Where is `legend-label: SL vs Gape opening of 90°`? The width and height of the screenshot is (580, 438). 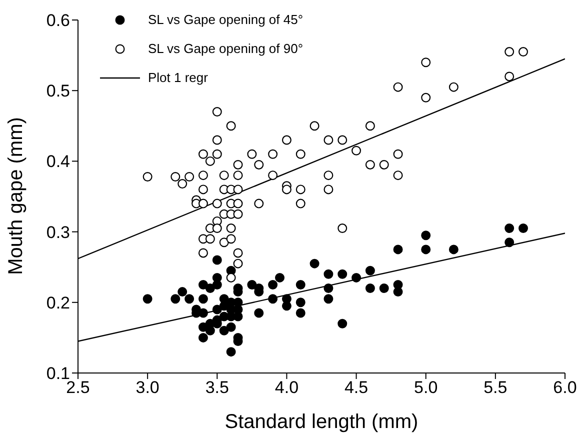 legend-label: SL vs Gape opening of 90° is located at coordinates (226, 48).